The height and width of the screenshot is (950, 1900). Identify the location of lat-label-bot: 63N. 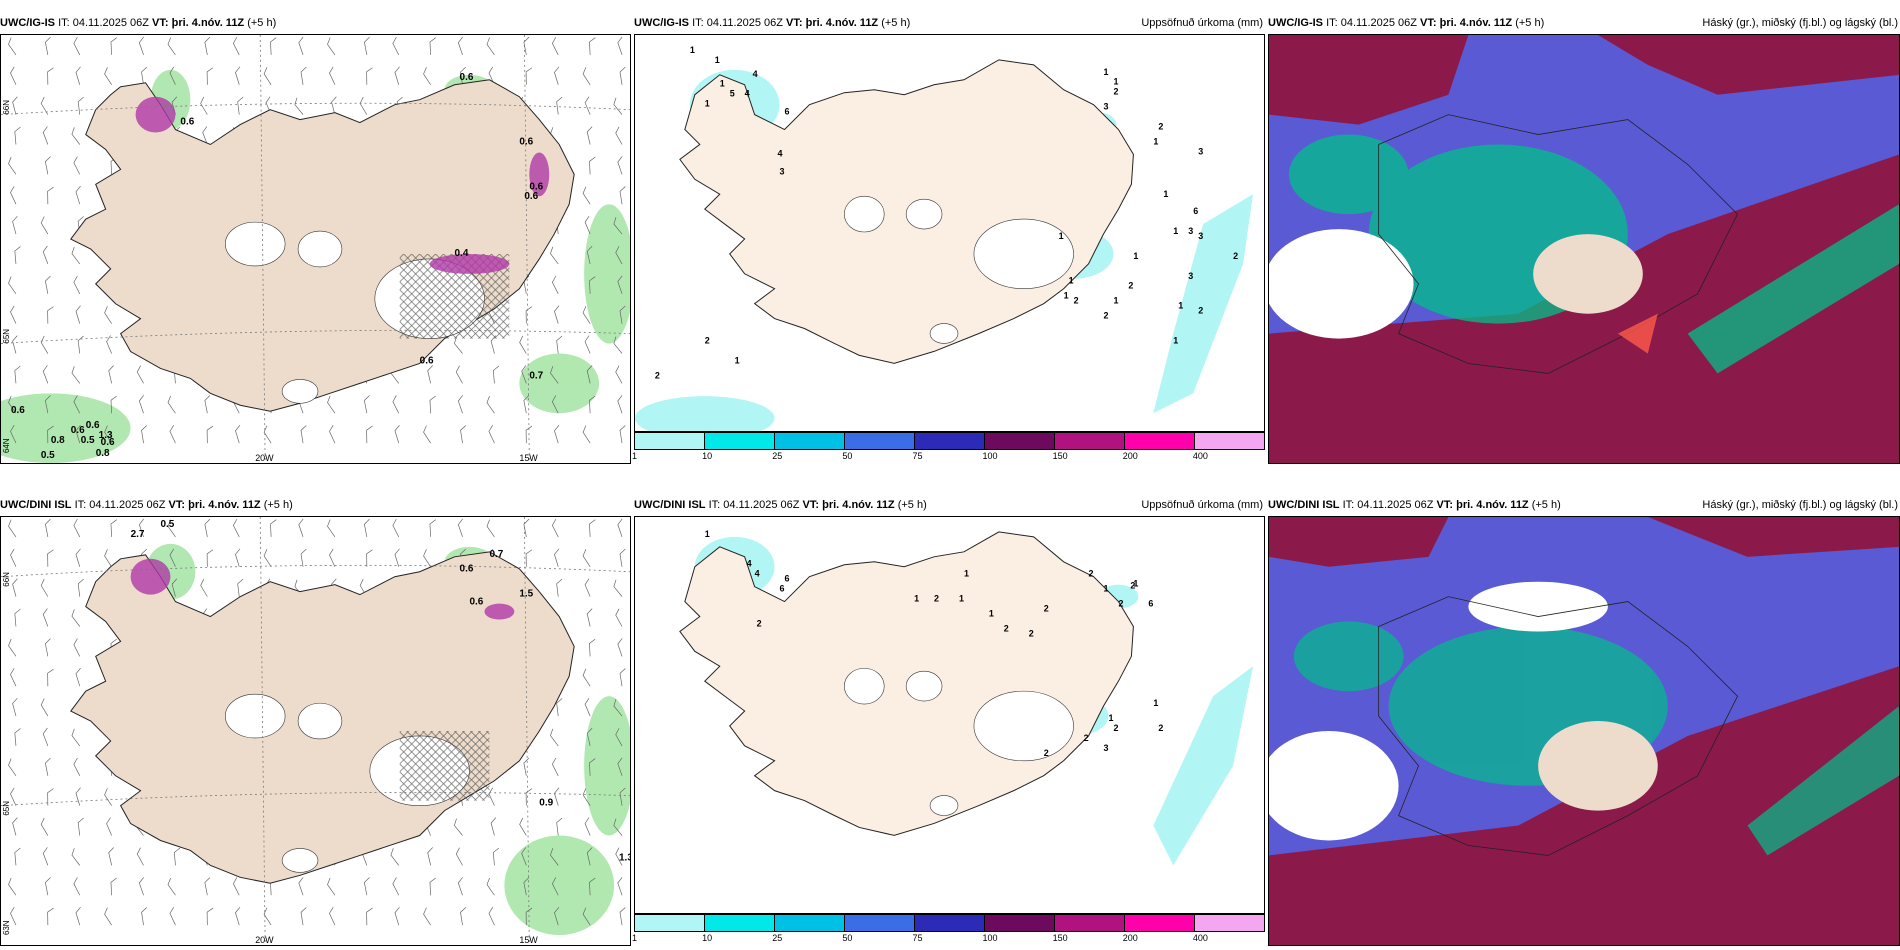
(6, 927).